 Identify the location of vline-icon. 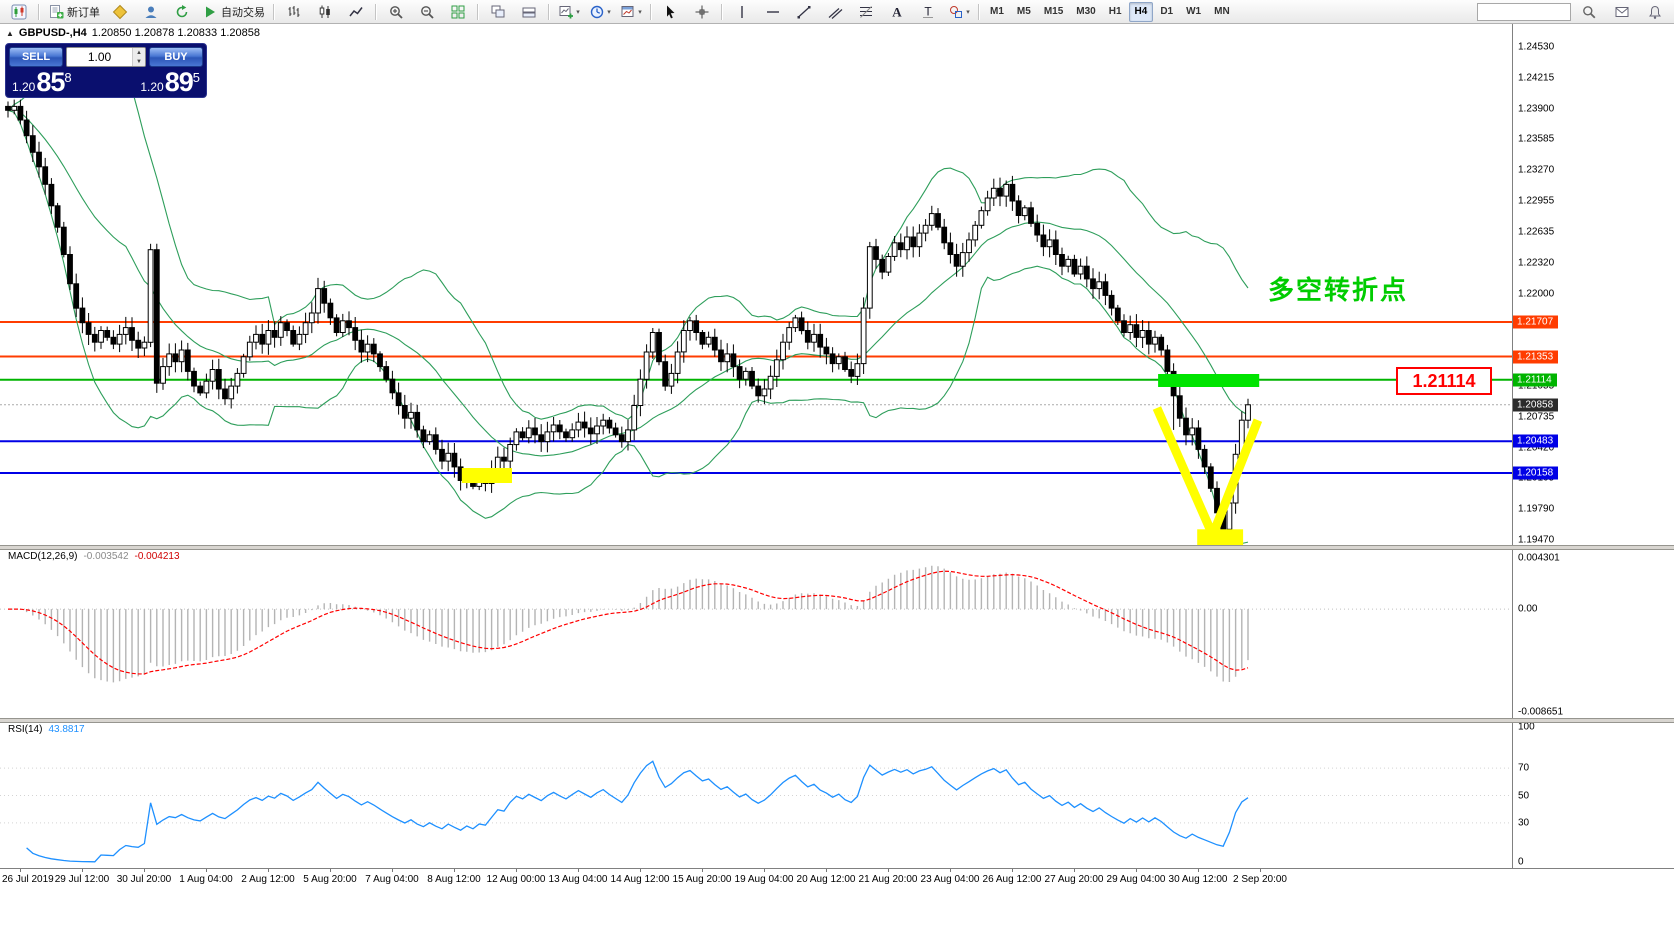
(742, 12).